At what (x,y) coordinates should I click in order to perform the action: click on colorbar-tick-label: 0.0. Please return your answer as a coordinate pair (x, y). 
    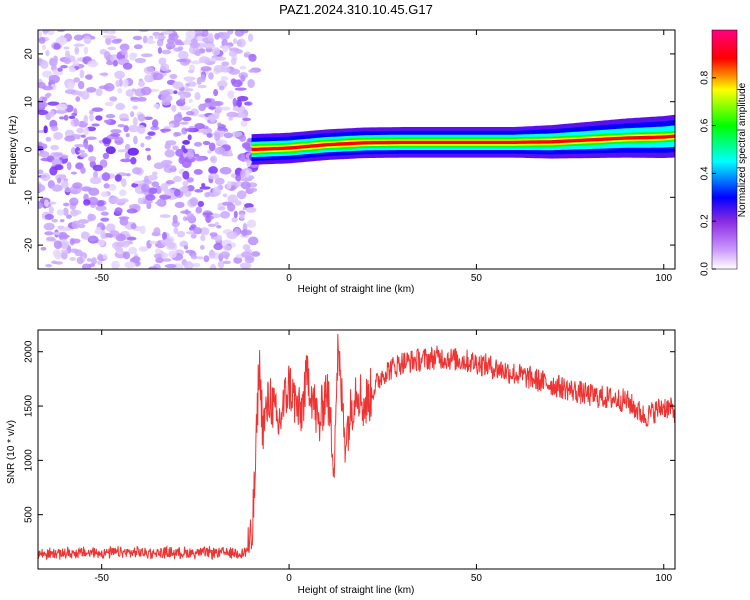
    Looking at the image, I should click on (705, 269).